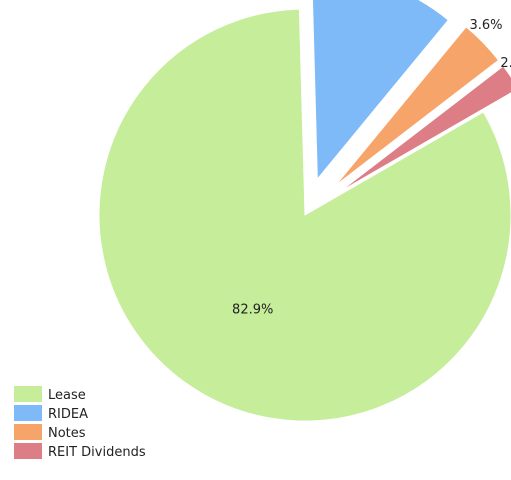  I want to click on legend-label-reit-dividends: REIT Dividends, so click(97, 452).